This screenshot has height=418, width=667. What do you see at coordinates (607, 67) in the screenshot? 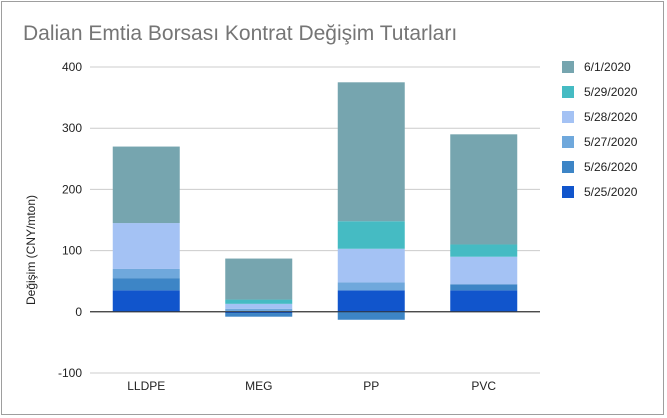
I see `legend-label: 6/1/2020` at bounding box center [607, 67].